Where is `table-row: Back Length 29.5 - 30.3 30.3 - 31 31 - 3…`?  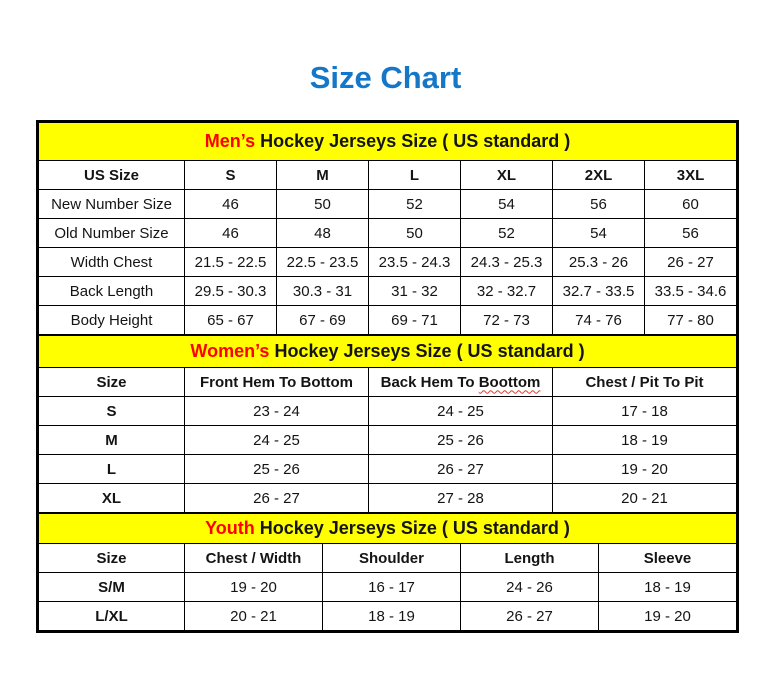
table-row: Back Length 29.5 - 30.3 30.3 - 31 31 - 3… is located at coordinates (387, 291).